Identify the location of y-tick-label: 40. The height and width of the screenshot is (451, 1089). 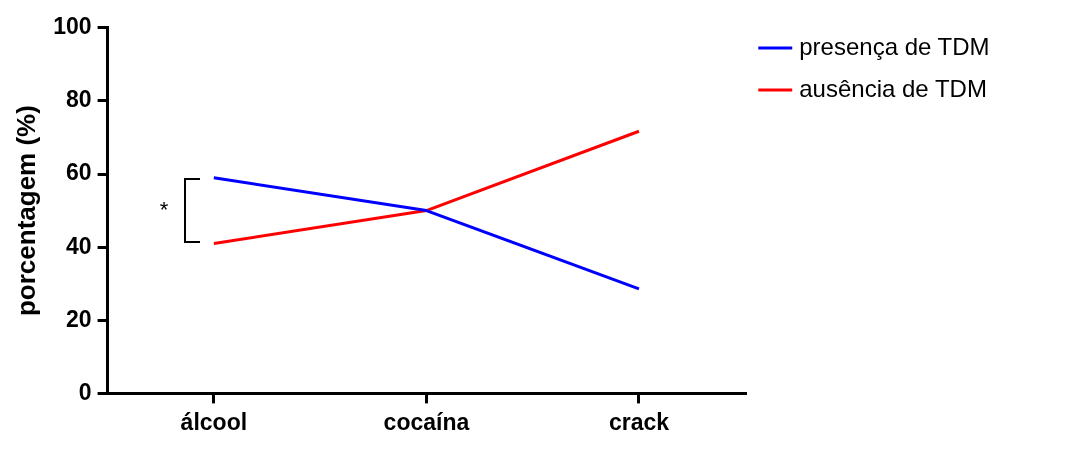
(78, 245).